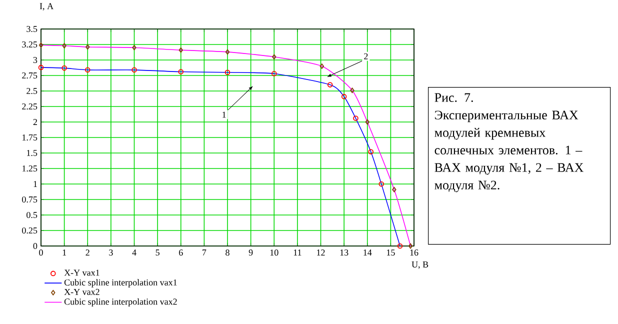 The image size is (618, 324). I want to click on y-tick-label: 1.5, so click(32, 153).